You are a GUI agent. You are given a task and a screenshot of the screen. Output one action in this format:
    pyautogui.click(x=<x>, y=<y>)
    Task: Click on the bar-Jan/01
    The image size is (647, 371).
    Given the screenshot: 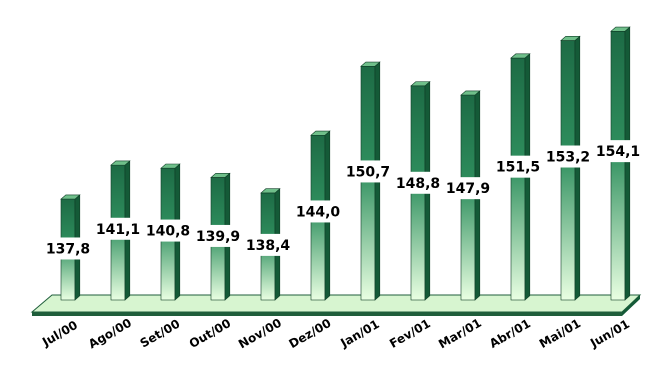 What is the action you would take?
    pyautogui.click(x=370, y=181)
    